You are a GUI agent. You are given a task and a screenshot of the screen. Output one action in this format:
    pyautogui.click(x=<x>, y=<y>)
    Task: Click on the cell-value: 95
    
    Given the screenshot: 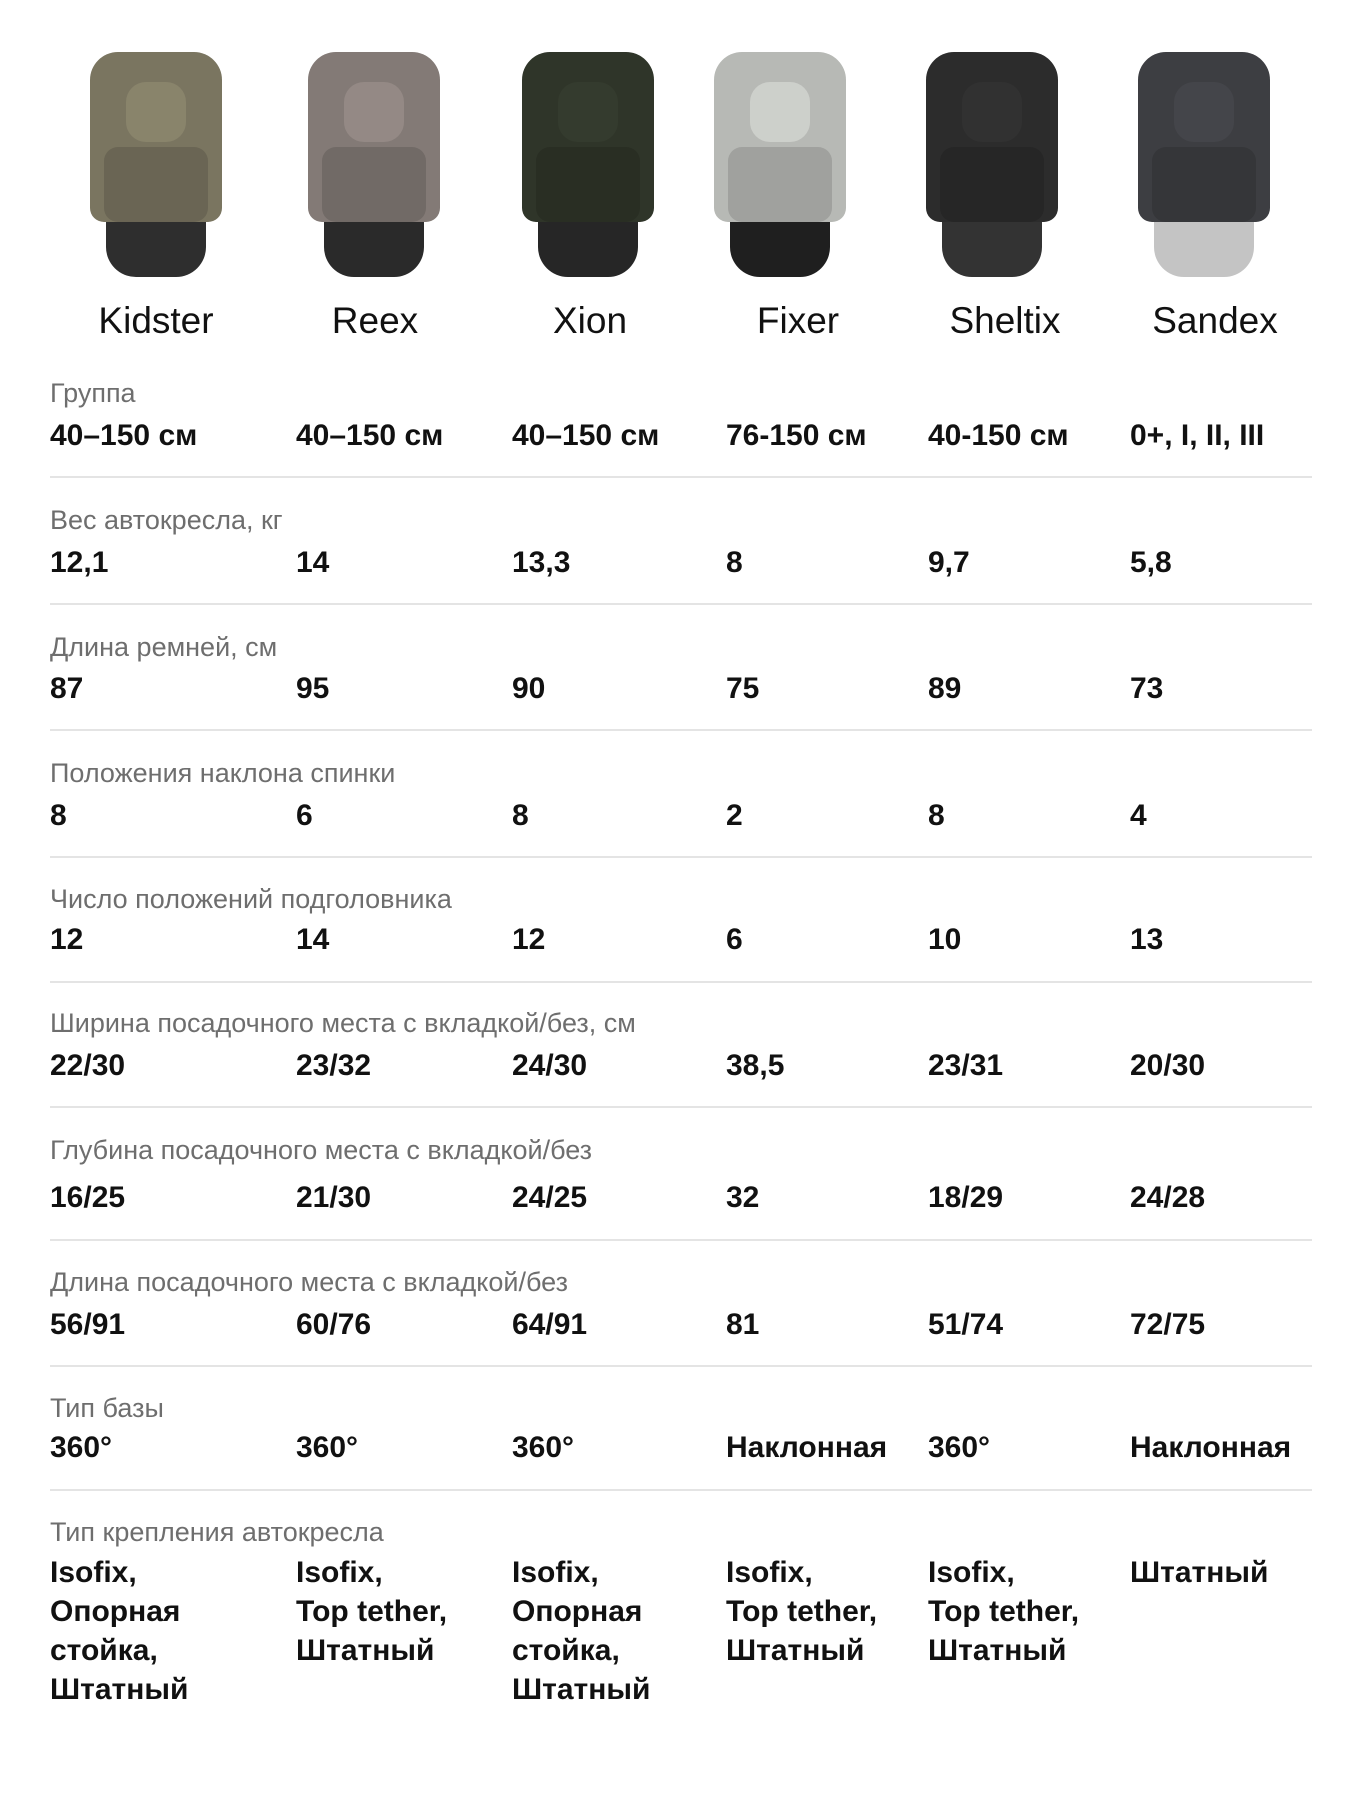 What is the action you would take?
    pyautogui.click(x=313, y=688)
    